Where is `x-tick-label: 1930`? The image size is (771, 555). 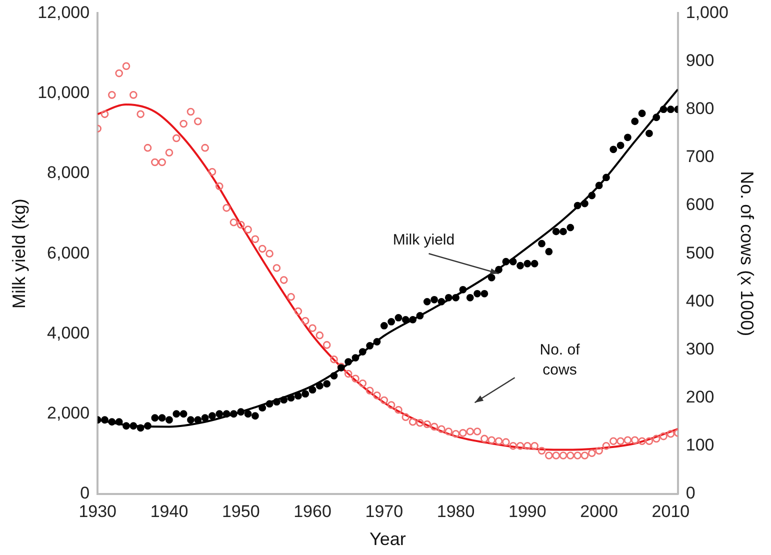 x-tick-label: 1930 is located at coordinates (97, 511).